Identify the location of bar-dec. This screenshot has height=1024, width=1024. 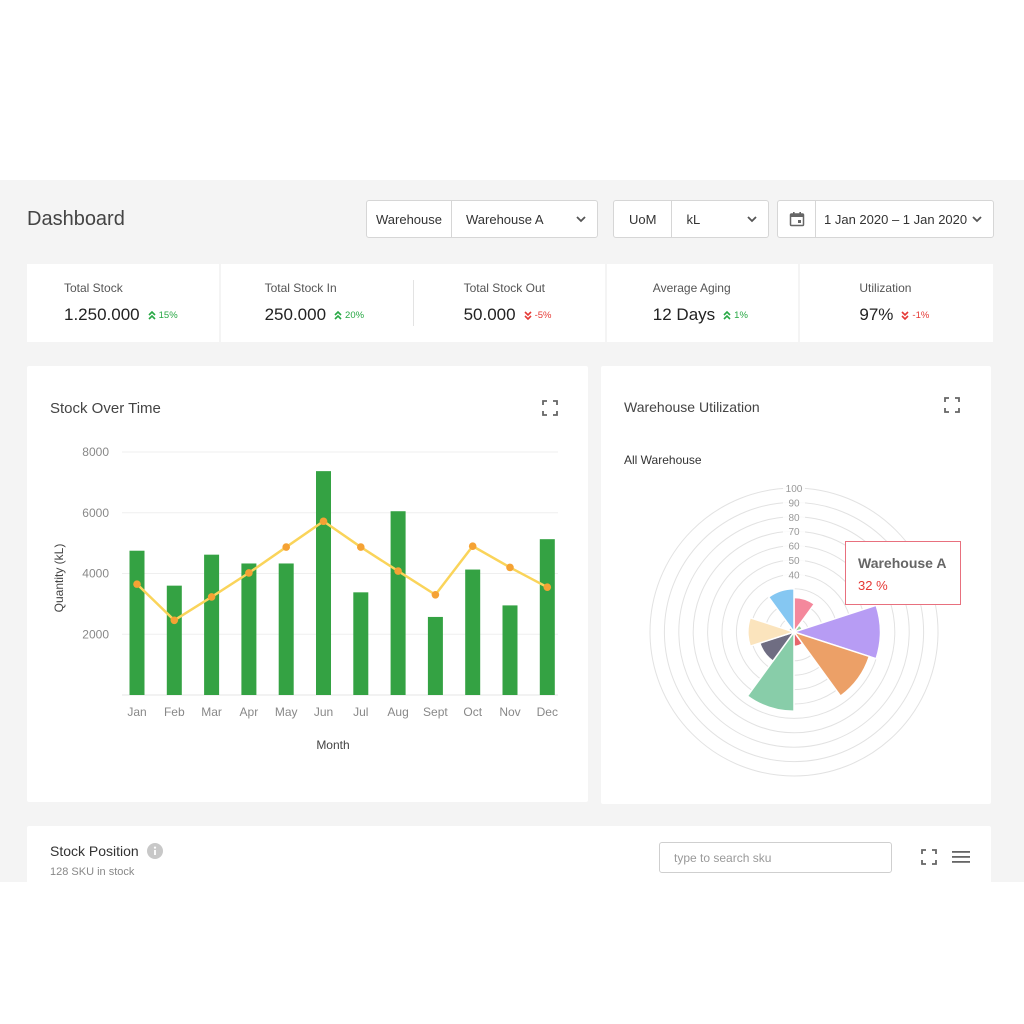
(547, 617).